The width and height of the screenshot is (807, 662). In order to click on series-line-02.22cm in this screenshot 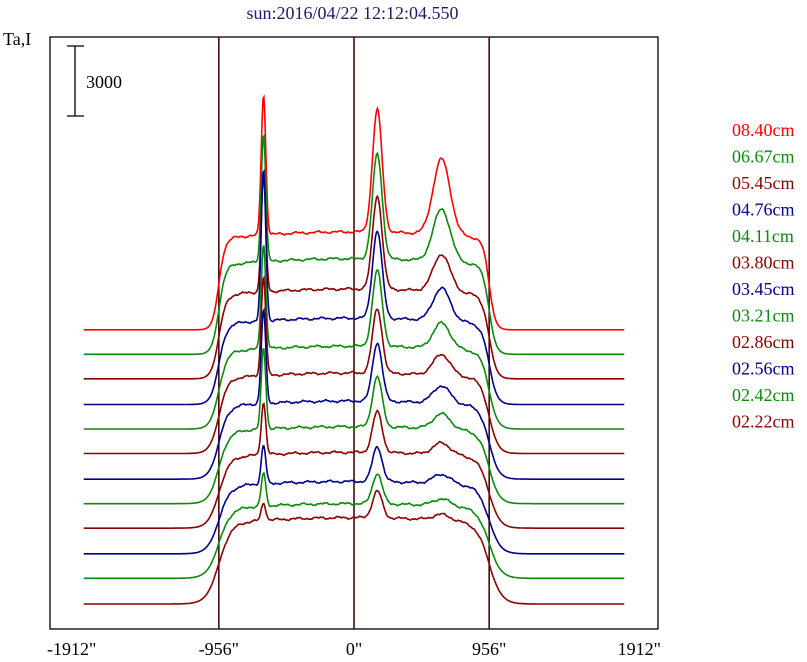, I will do `click(354, 547)`.